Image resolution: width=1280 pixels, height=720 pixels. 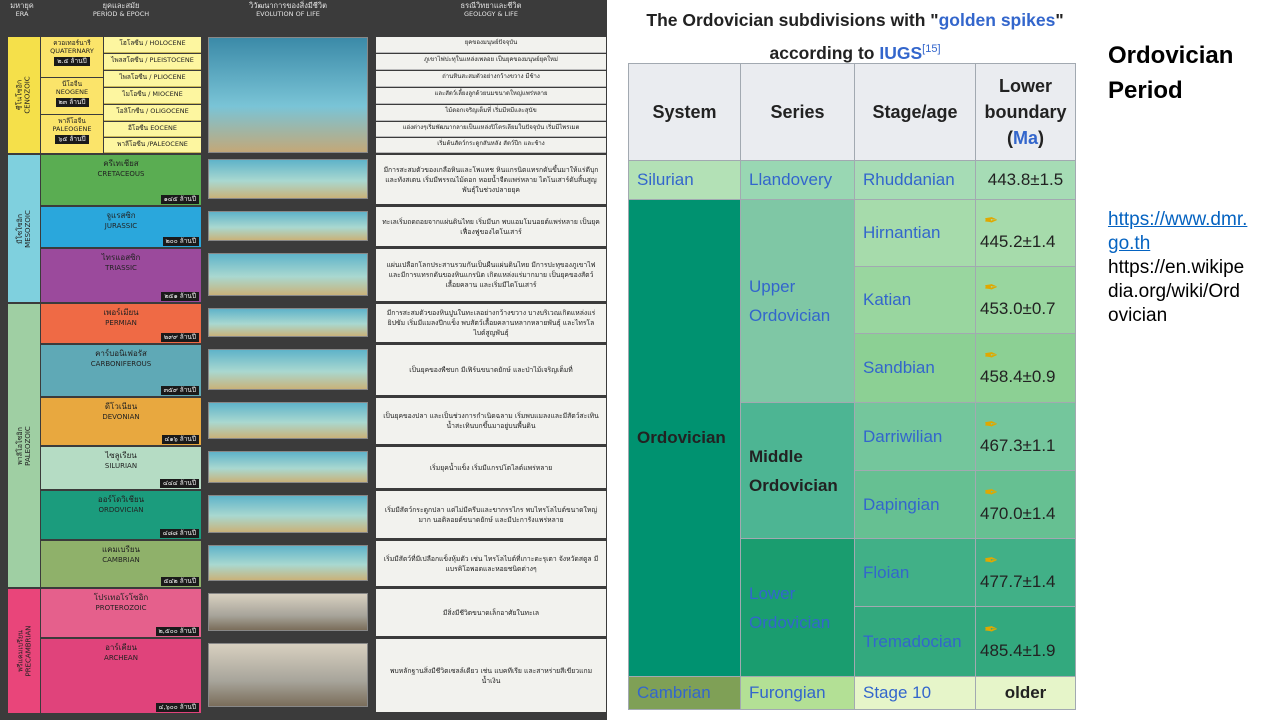 What do you see at coordinates (121, 275) in the screenshot?
I see `period-triassic: ไทรแอสซิก TRIASSIC ๒๕๑ ล้านปี` at bounding box center [121, 275].